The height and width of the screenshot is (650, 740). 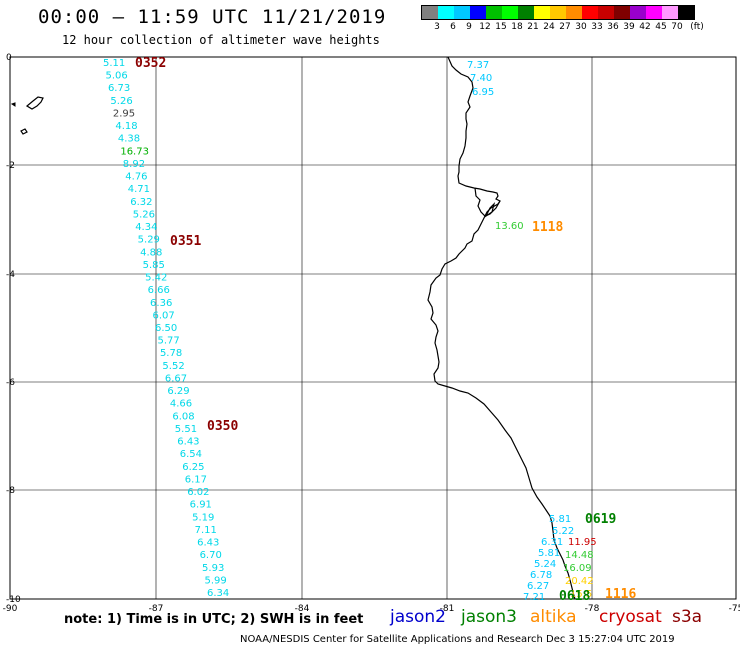 What do you see at coordinates (141, 202) in the screenshot?
I see `swh-value: 6.32` at bounding box center [141, 202].